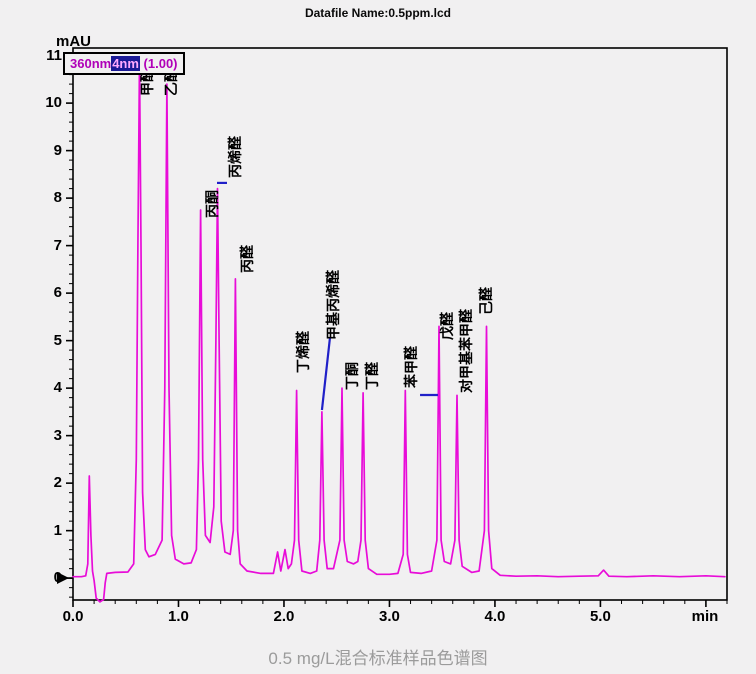 The image size is (756, 674). I want to click on peak-label: 丙烯醛, so click(235, 157).